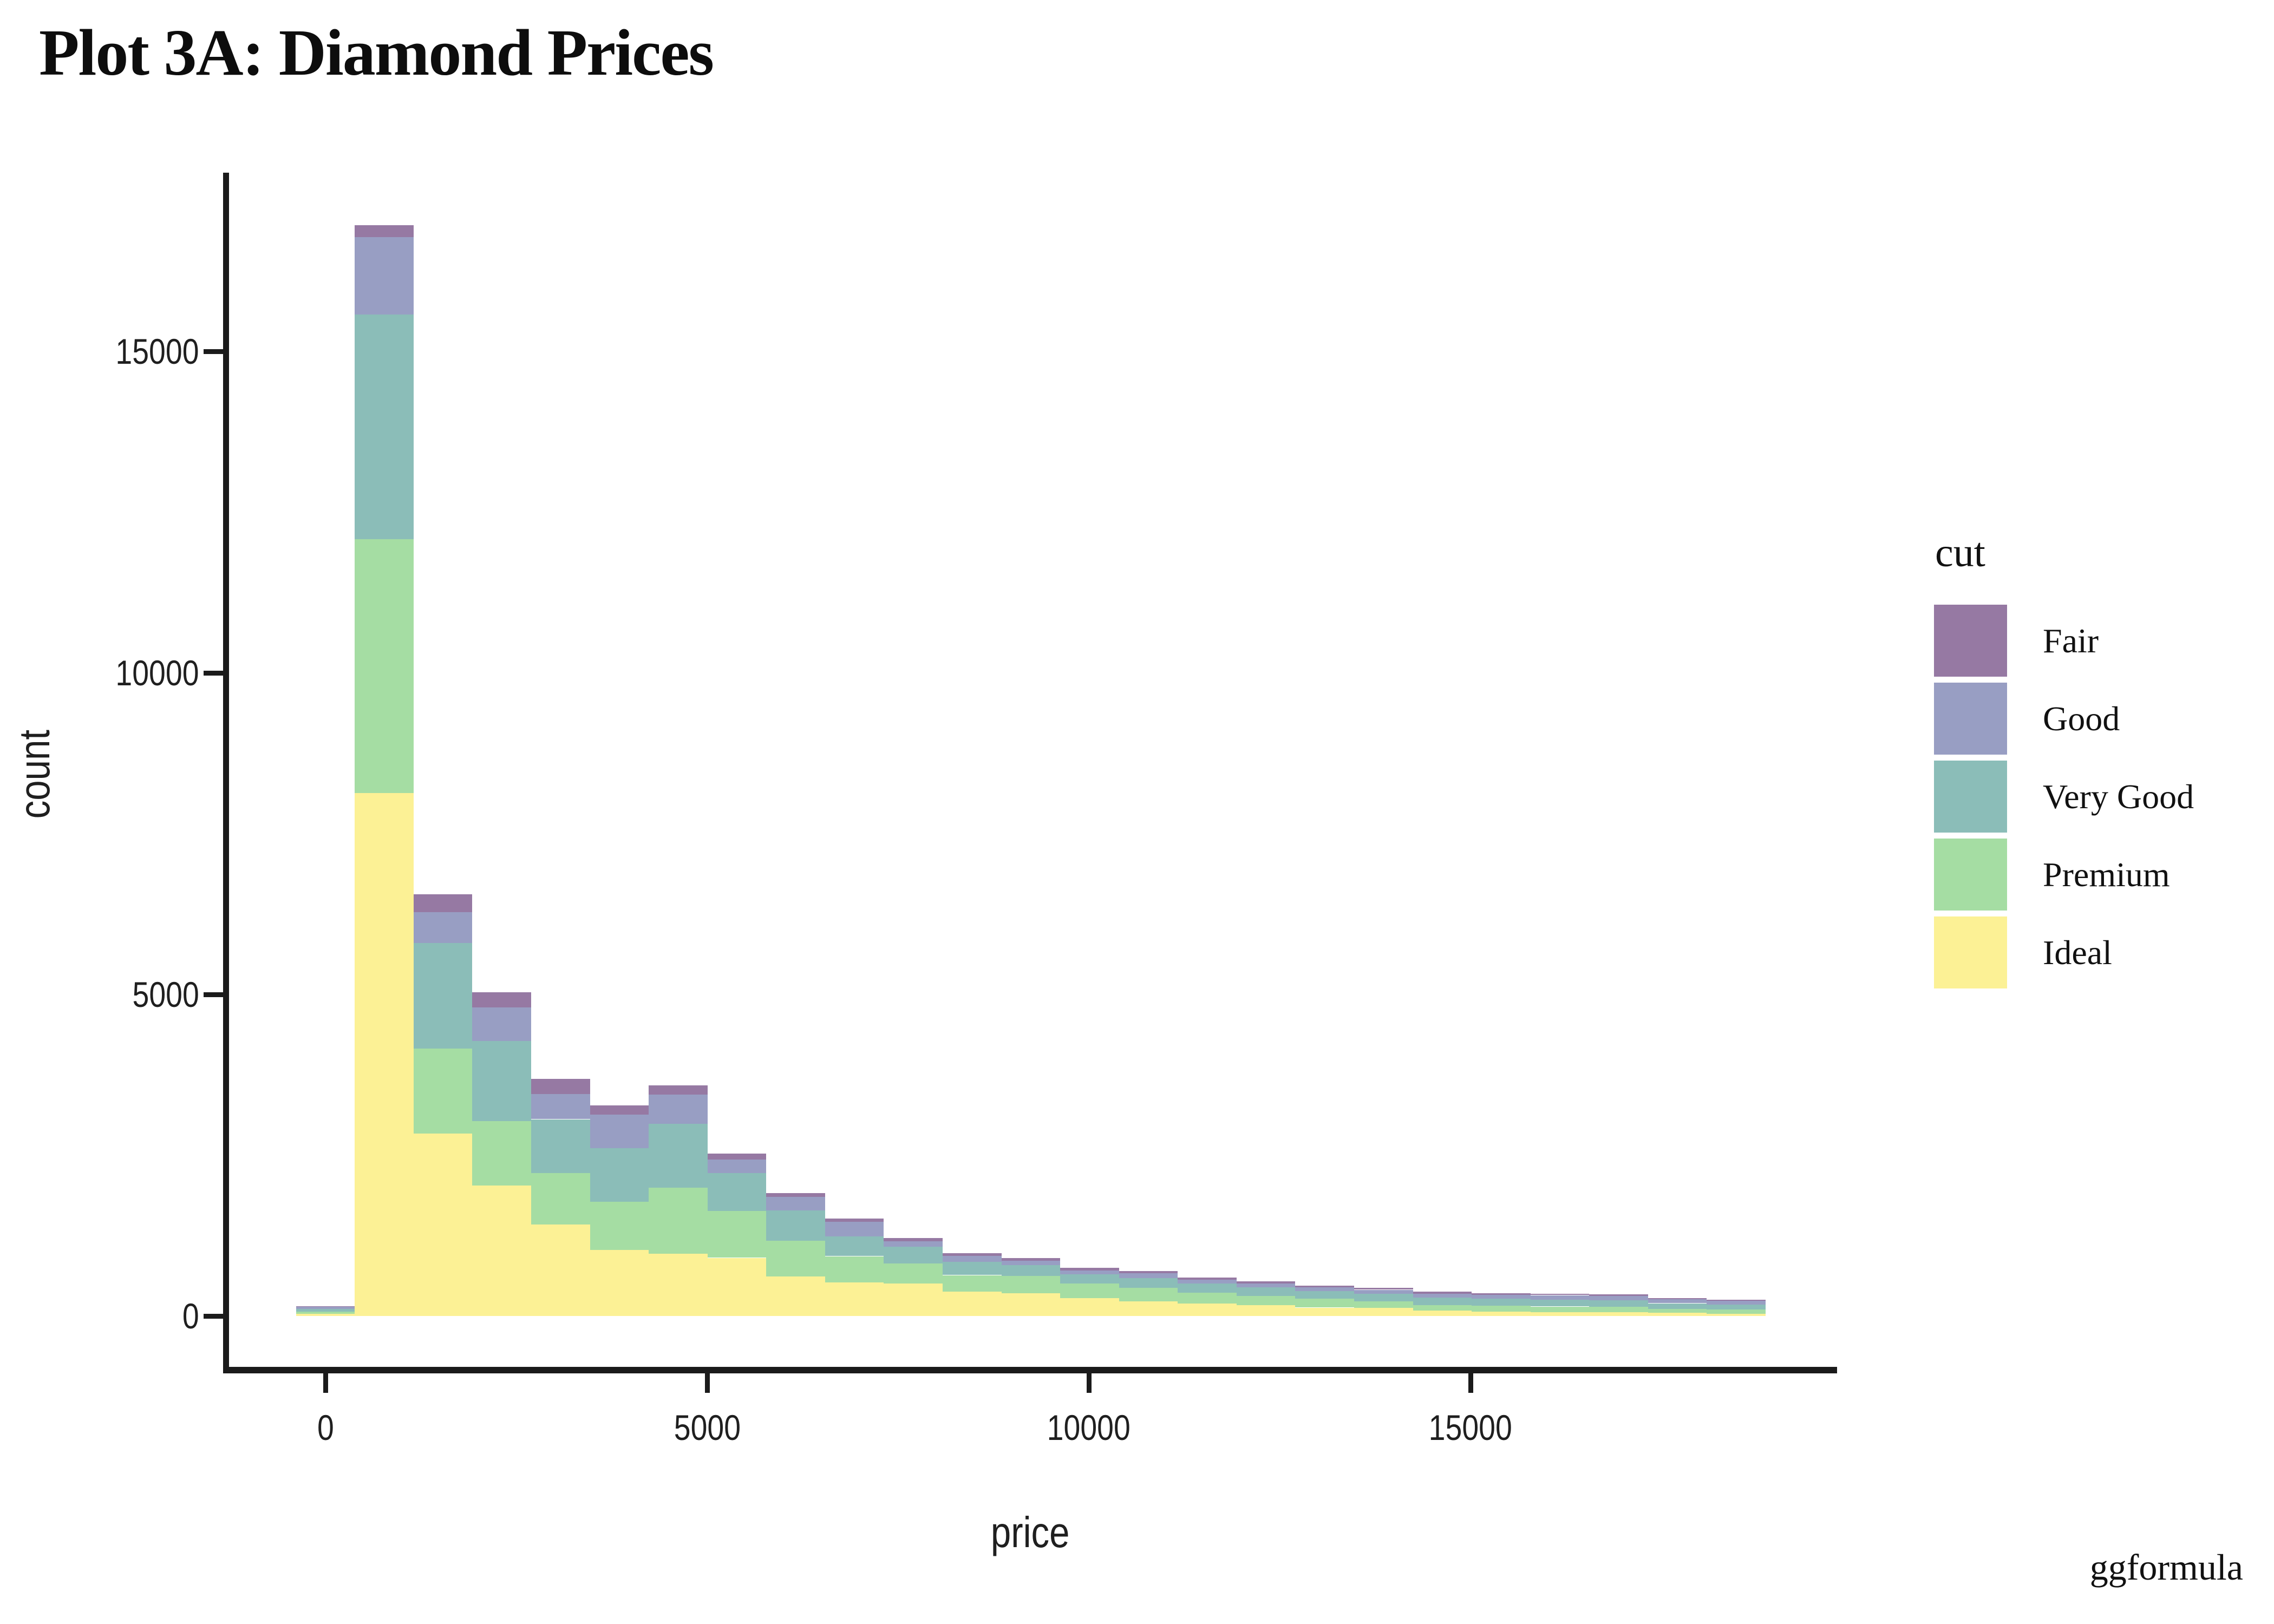  Describe the element at coordinates (707, 1427) in the screenshot. I see `x-tick-label-5000: 5000` at that location.